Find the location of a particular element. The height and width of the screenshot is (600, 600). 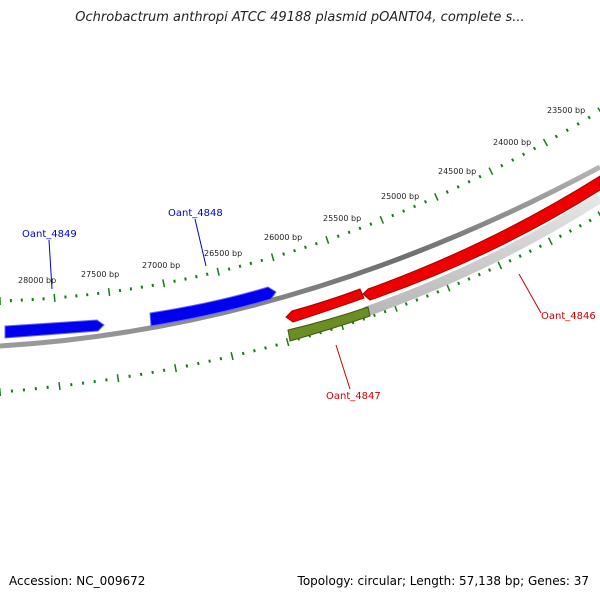

ruler-label-25500: 25500 bp is located at coordinates (342, 218).